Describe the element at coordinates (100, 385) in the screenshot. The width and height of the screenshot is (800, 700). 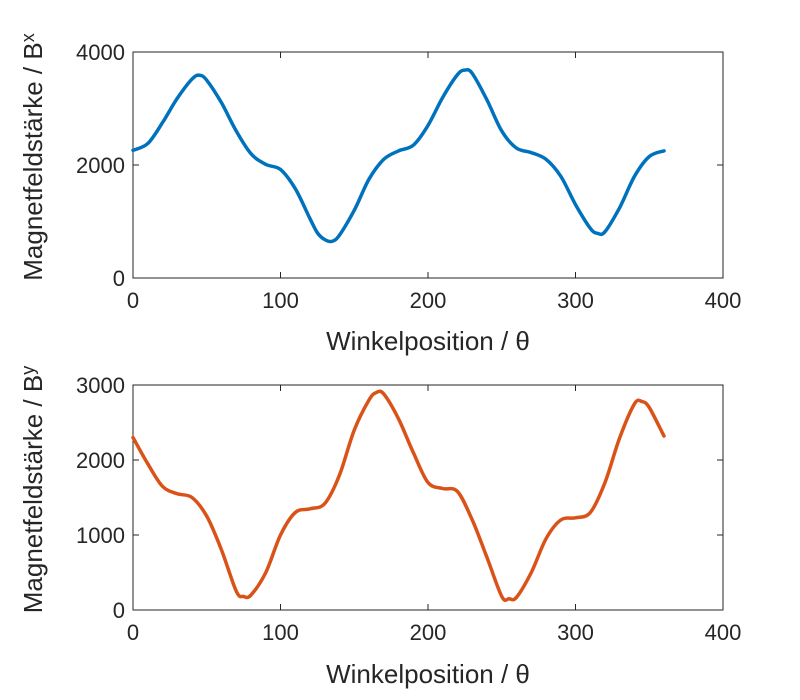
I see `y-tick-label: 3000` at that location.